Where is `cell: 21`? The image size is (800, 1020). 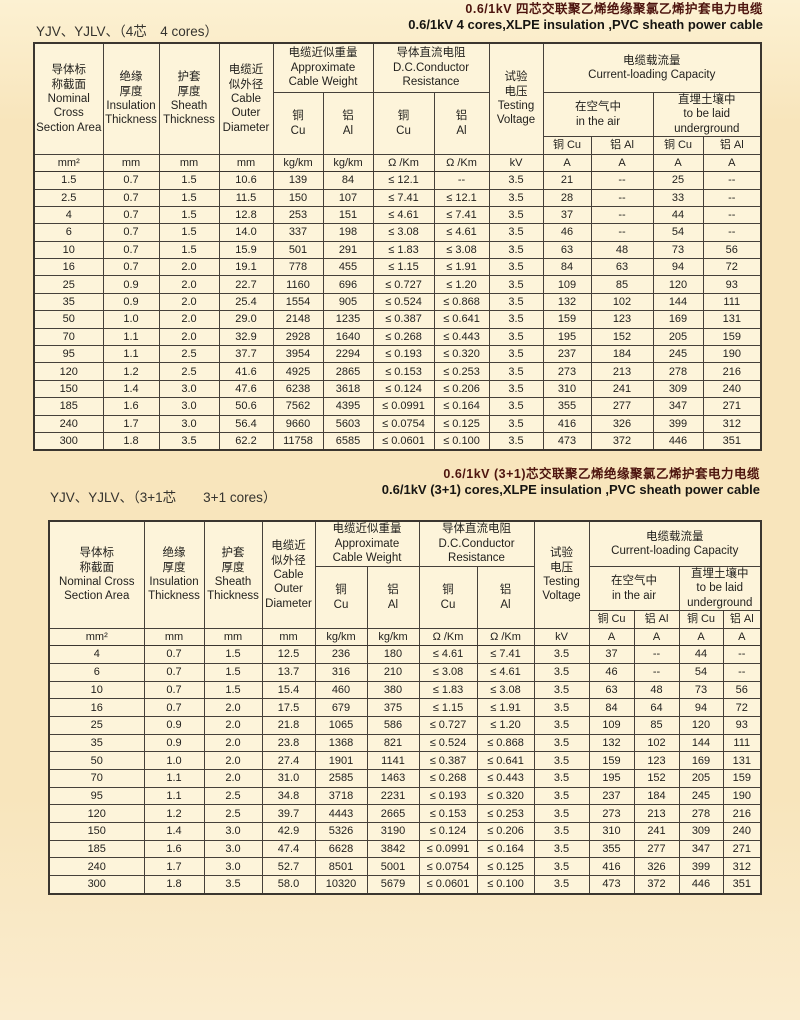
cell: 21 is located at coordinates (567, 180).